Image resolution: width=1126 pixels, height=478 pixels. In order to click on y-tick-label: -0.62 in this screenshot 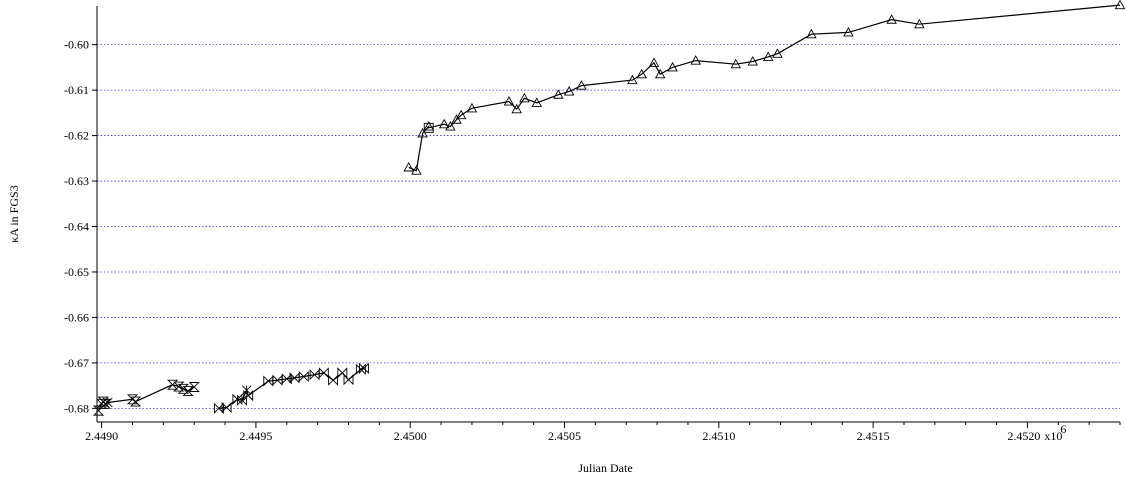, I will do `click(76, 136)`.